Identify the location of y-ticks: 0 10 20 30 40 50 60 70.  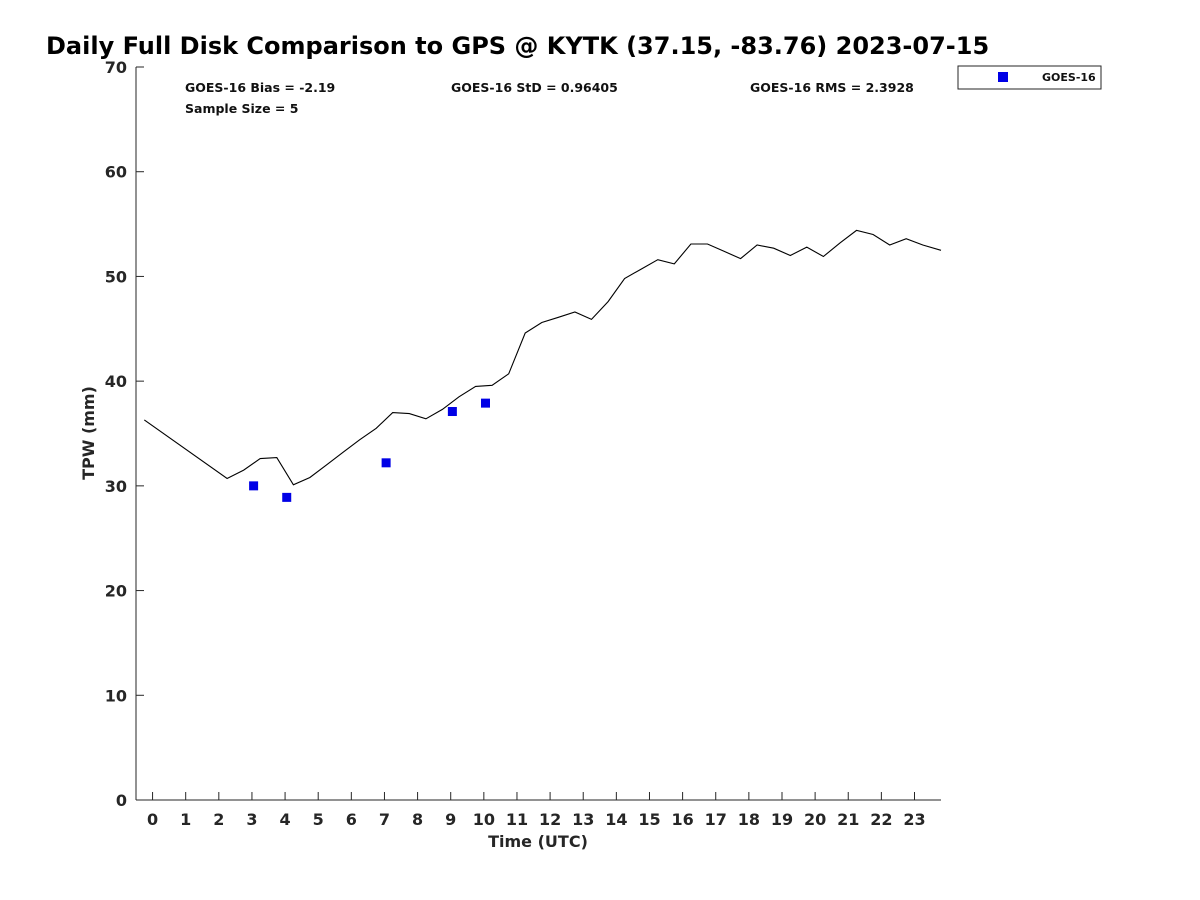
(124, 434).